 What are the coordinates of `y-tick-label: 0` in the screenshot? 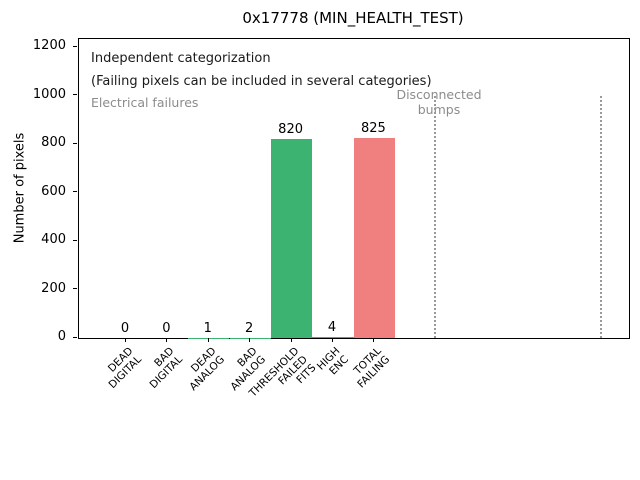 It's located at (61, 336).